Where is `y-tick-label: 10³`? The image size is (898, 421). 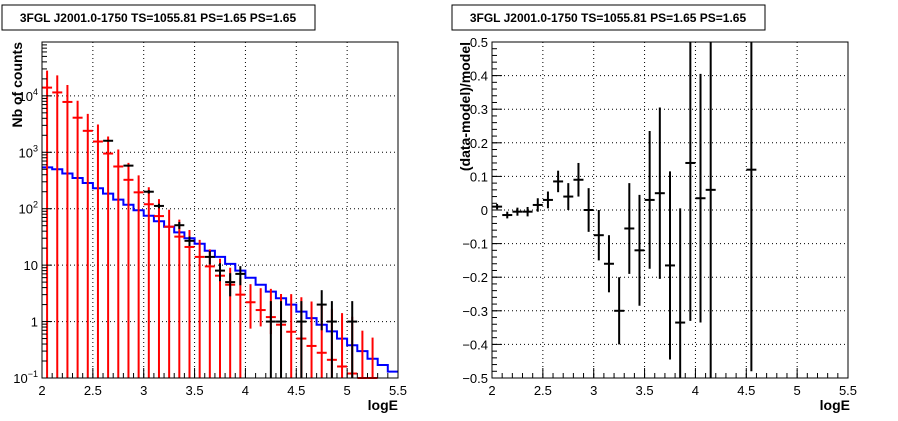
y-tick-label: 10³ is located at coordinates (28, 151).